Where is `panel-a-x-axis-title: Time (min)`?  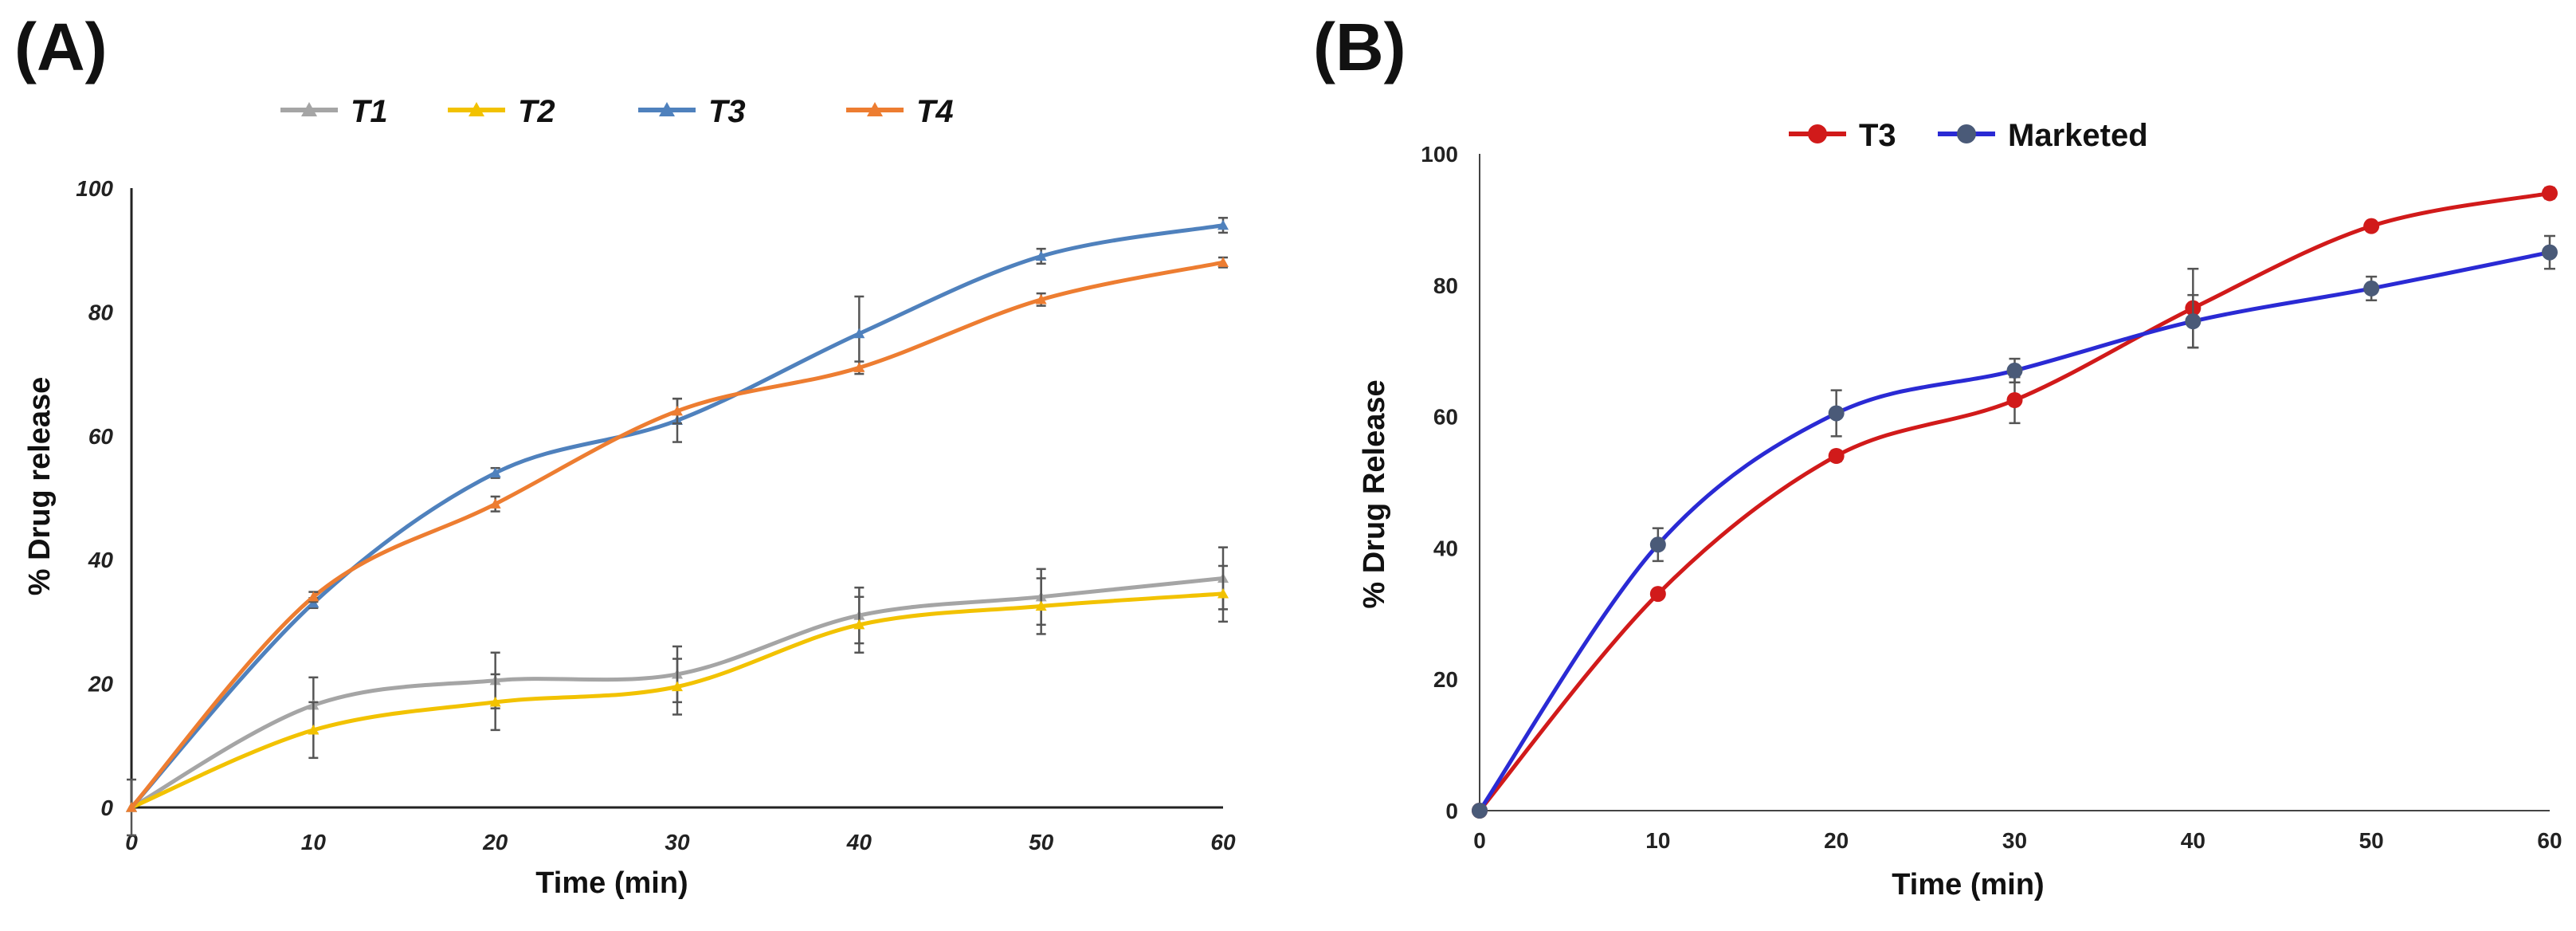 panel-a-x-axis-title: Time (min) is located at coordinates (611, 883).